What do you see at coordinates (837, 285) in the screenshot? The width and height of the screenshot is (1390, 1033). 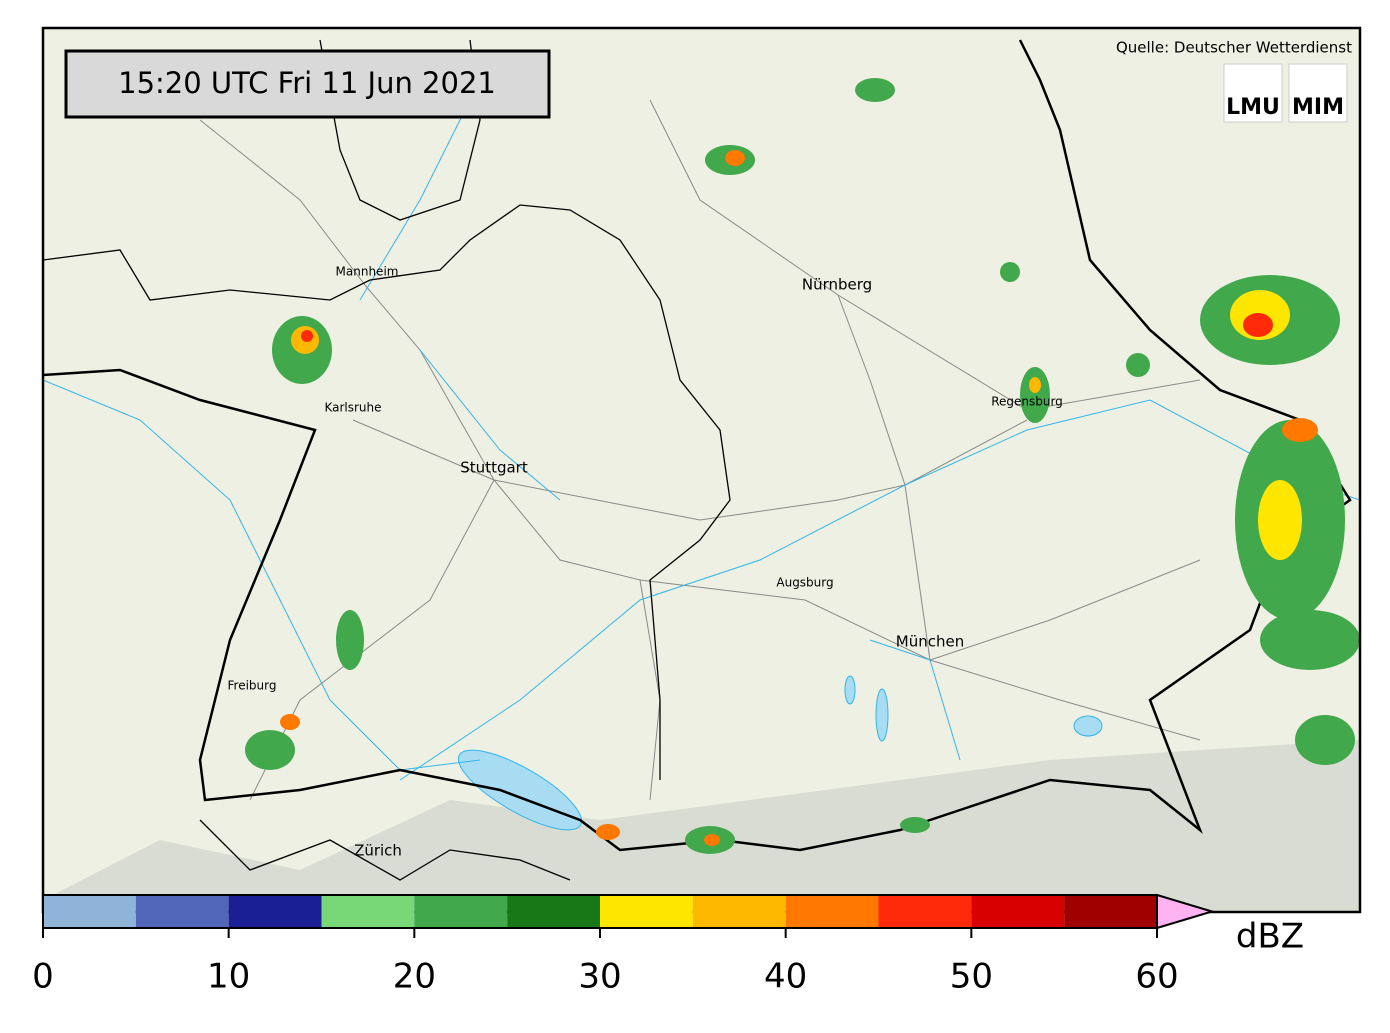 I see `city-label: Nürnberg` at bounding box center [837, 285].